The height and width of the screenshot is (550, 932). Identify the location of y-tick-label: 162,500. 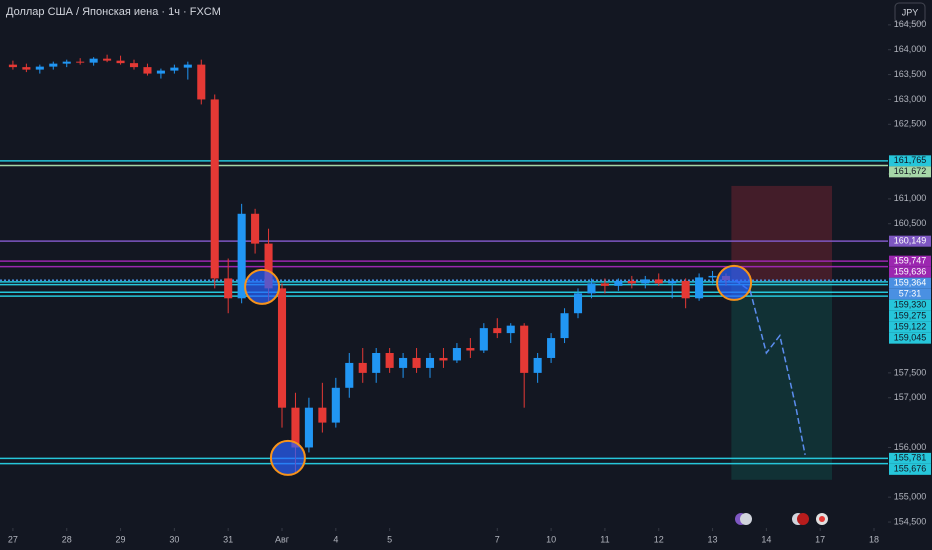
(910, 124).